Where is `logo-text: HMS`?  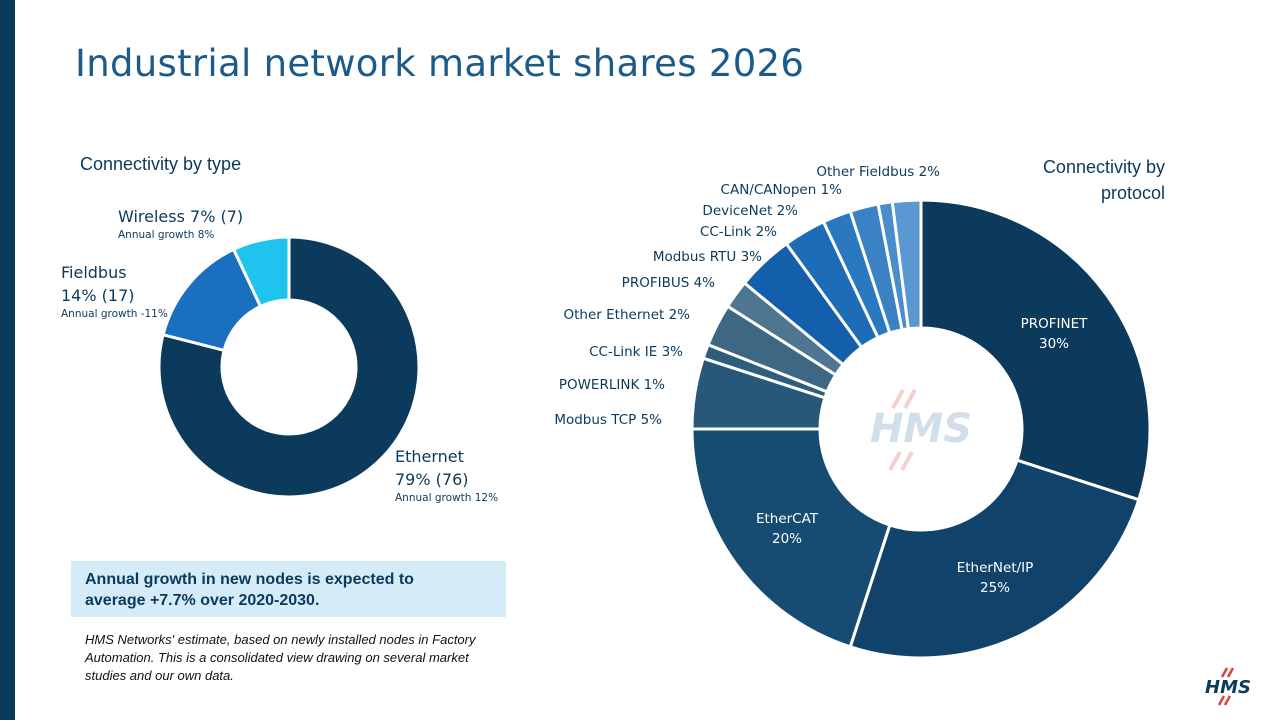
logo-text: HMS is located at coordinates (1228, 687).